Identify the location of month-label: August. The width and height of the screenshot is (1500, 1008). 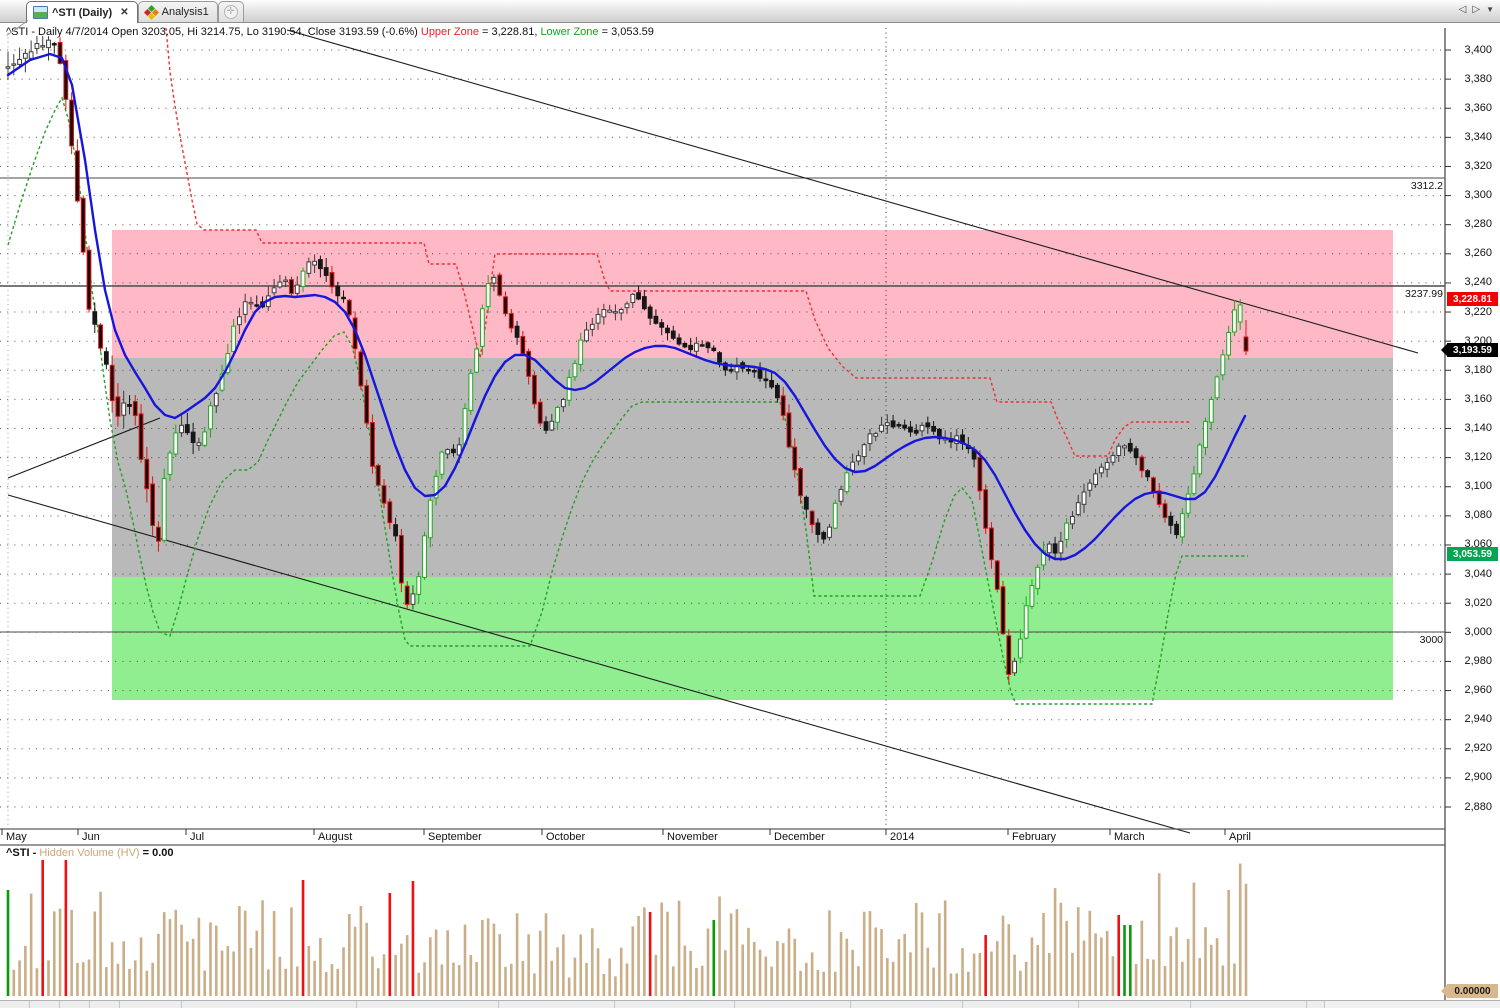
(335, 837).